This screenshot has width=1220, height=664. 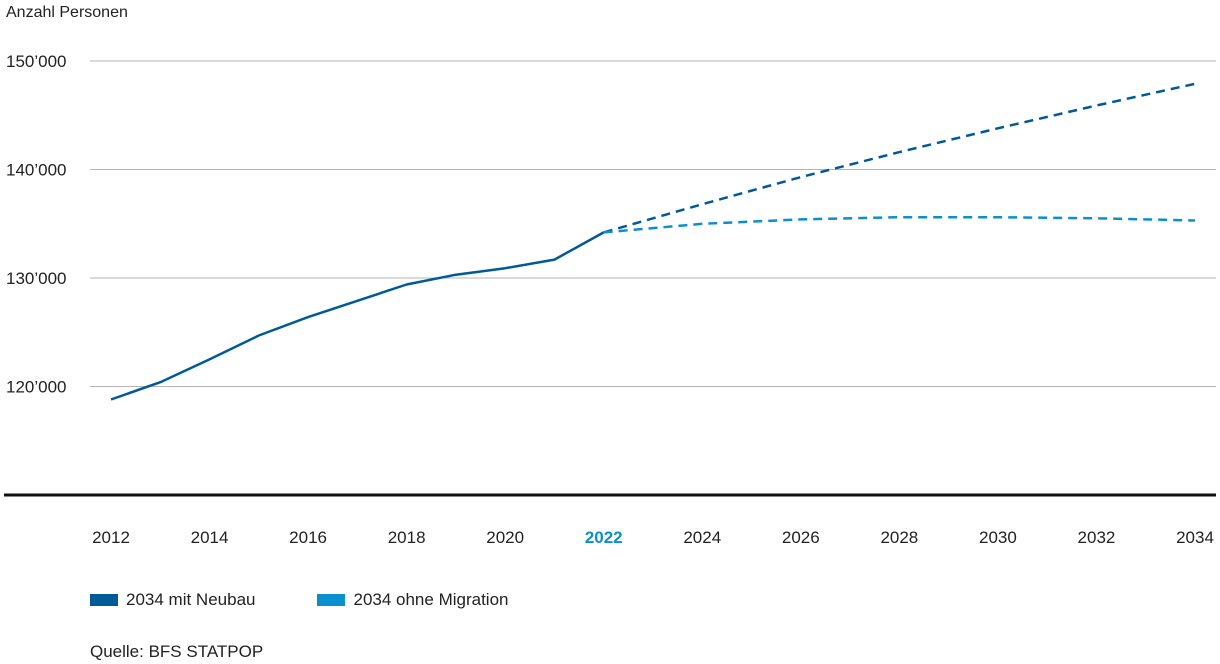 I want to click on x-tick-label-2032: 2032, so click(x=1097, y=537).